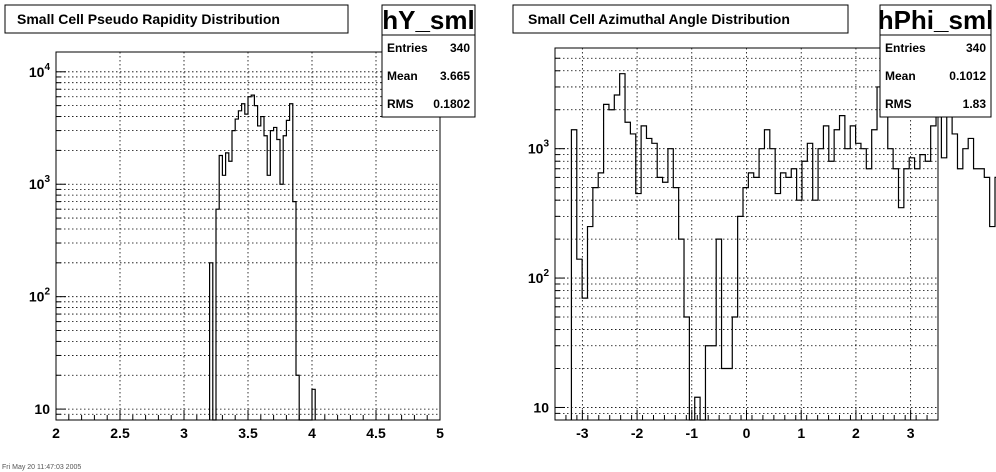 This screenshot has width=996, height=472. Describe the element at coordinates (900, 76) in the screenshot. I see `right-stats-label: Mean` at that location.